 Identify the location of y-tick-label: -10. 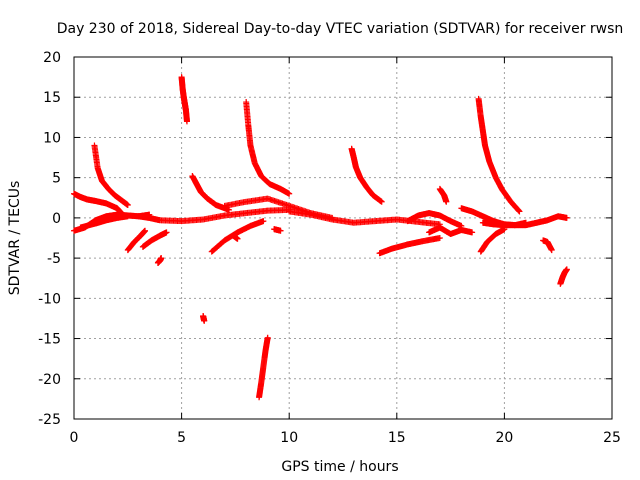
(49, 299).